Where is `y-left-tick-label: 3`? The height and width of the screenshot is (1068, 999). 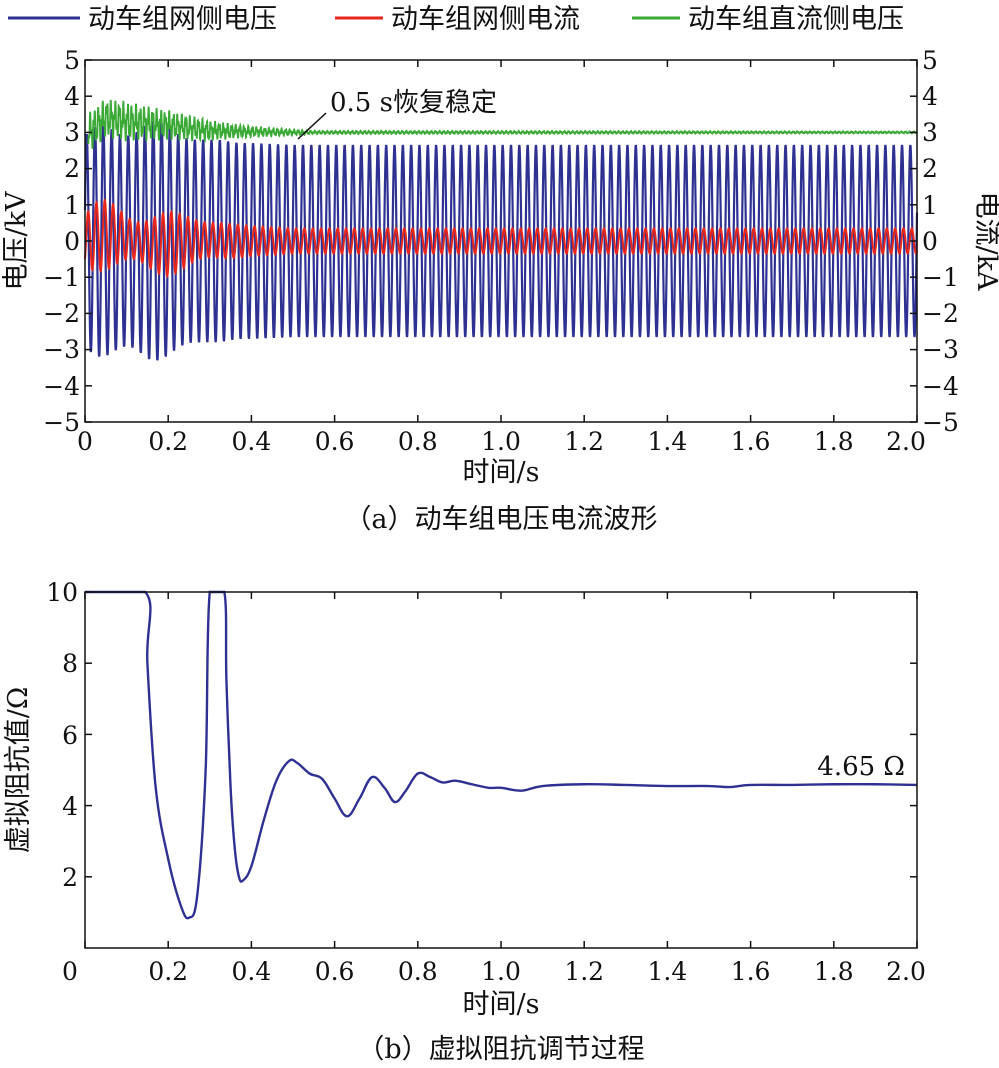
y-left-tick-label: 3 is located at coordinates (72, 132).